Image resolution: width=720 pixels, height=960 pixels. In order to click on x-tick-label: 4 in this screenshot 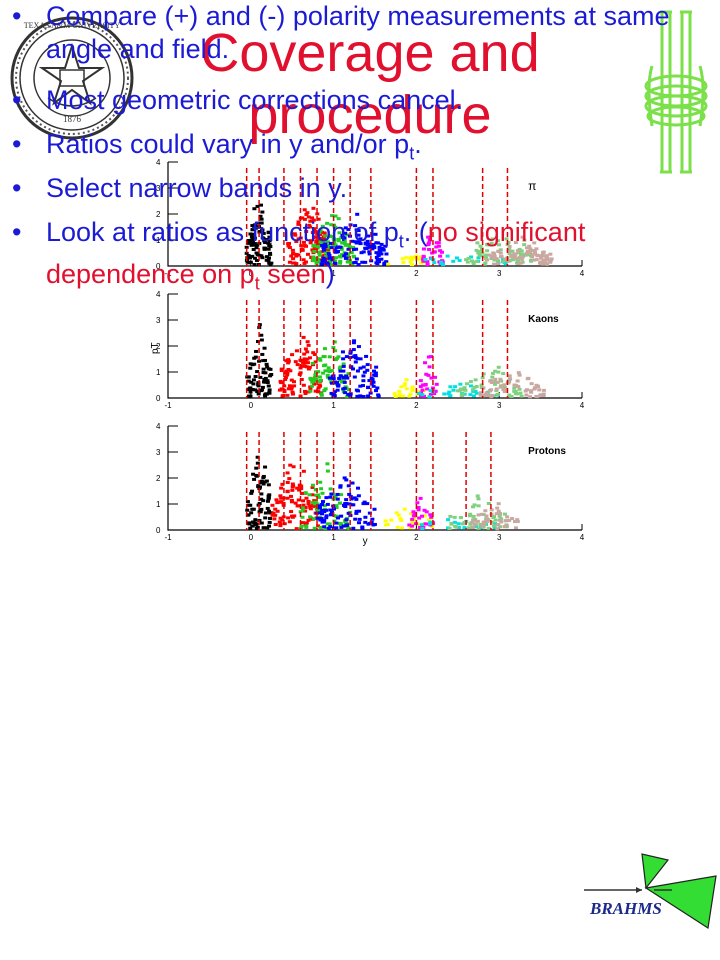, I will do `click(582, 537)`.